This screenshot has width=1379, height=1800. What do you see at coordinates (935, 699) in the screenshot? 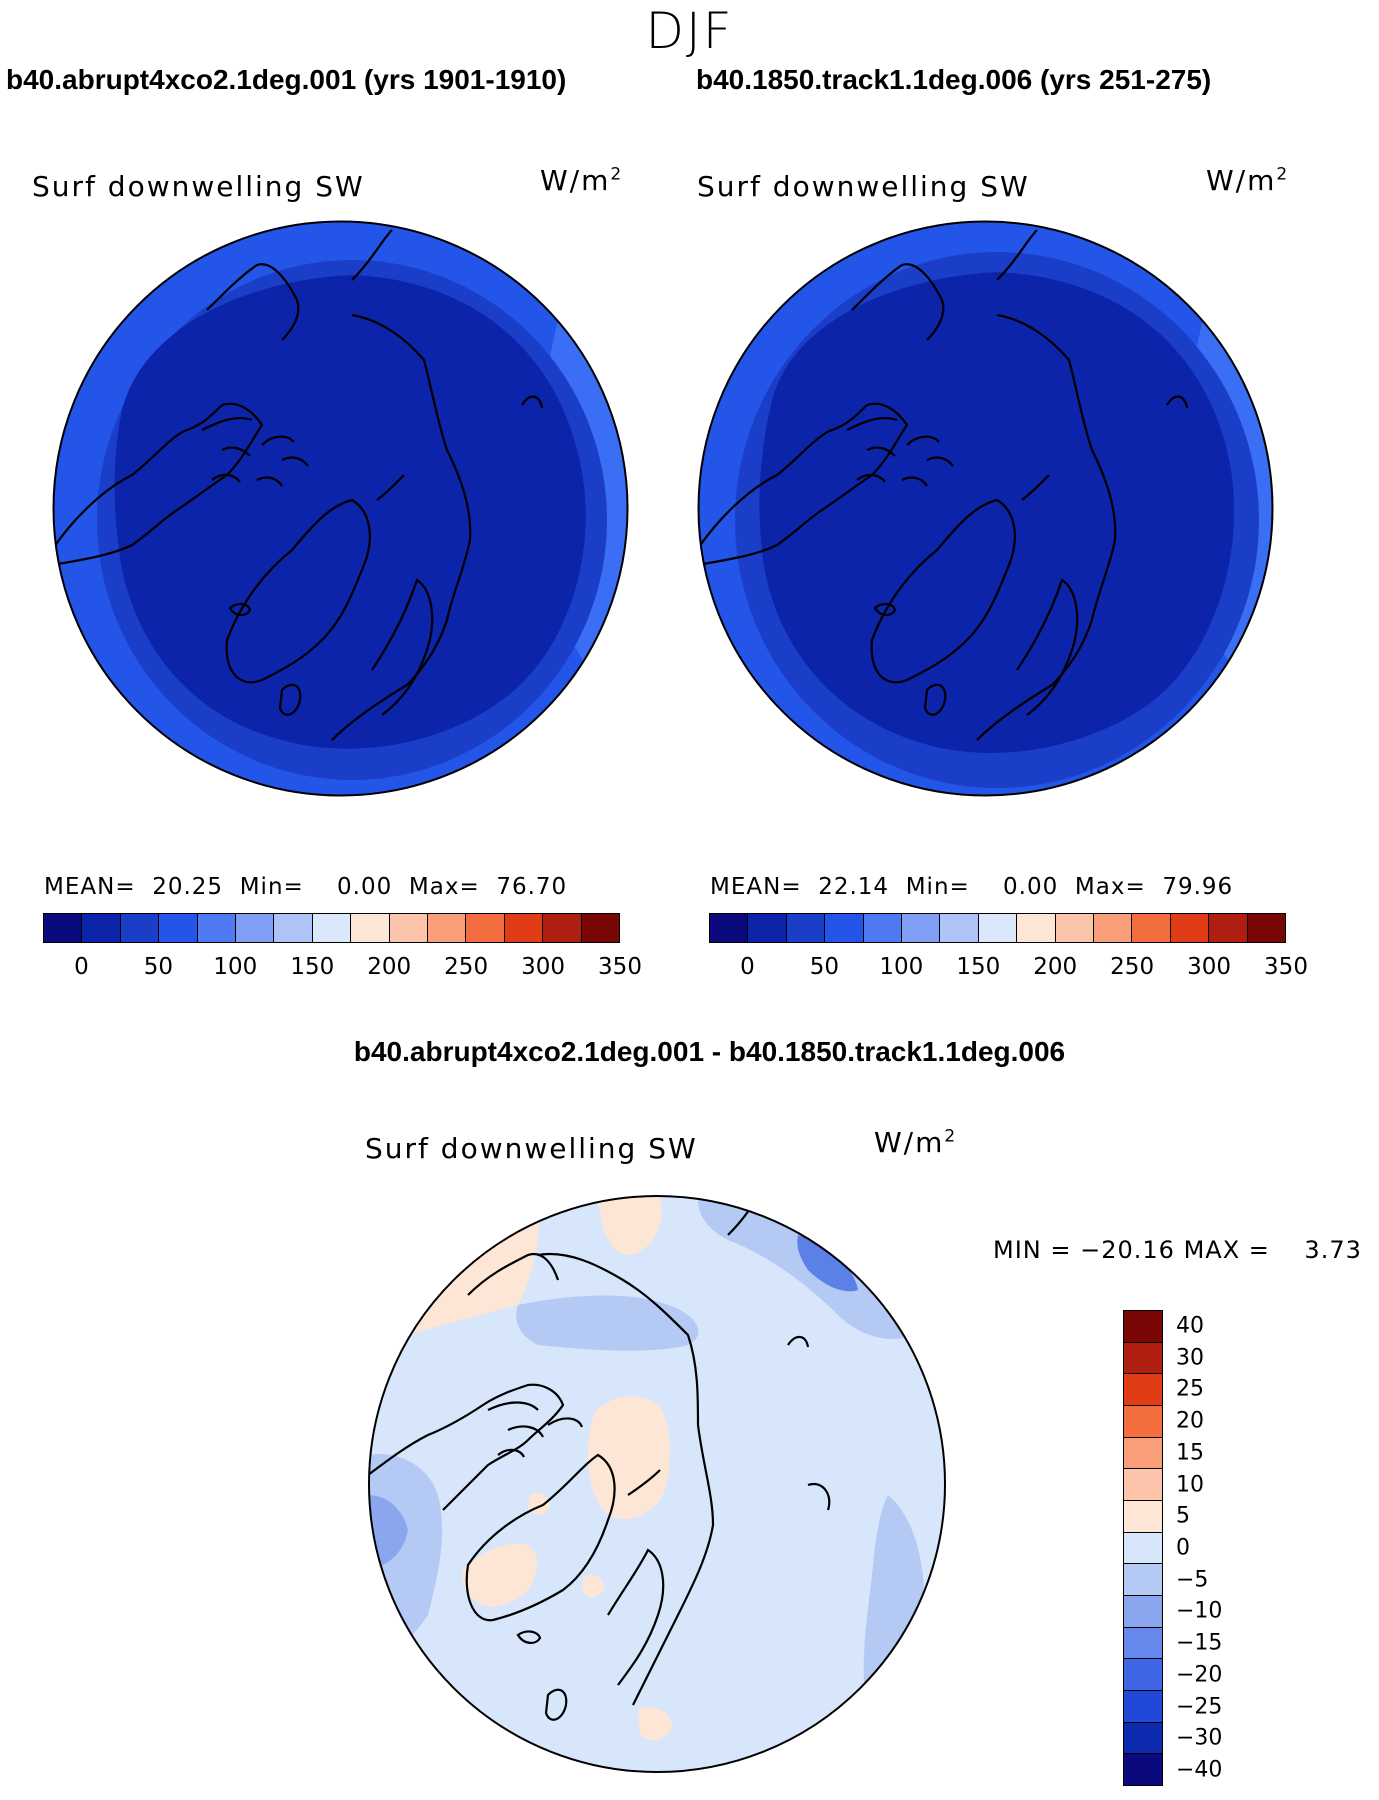
I see `panel-2-coastline-britain` at bounding box center [935, 699].